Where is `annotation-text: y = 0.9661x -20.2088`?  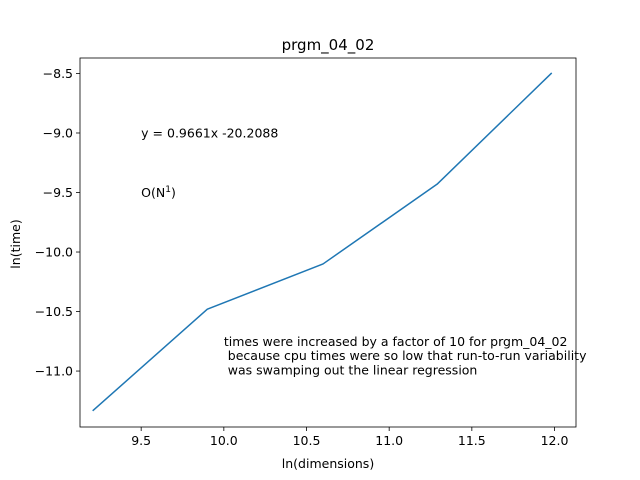 annotation-text: y = 0.9661x -20.2088 is located at coordinates (209, 132).